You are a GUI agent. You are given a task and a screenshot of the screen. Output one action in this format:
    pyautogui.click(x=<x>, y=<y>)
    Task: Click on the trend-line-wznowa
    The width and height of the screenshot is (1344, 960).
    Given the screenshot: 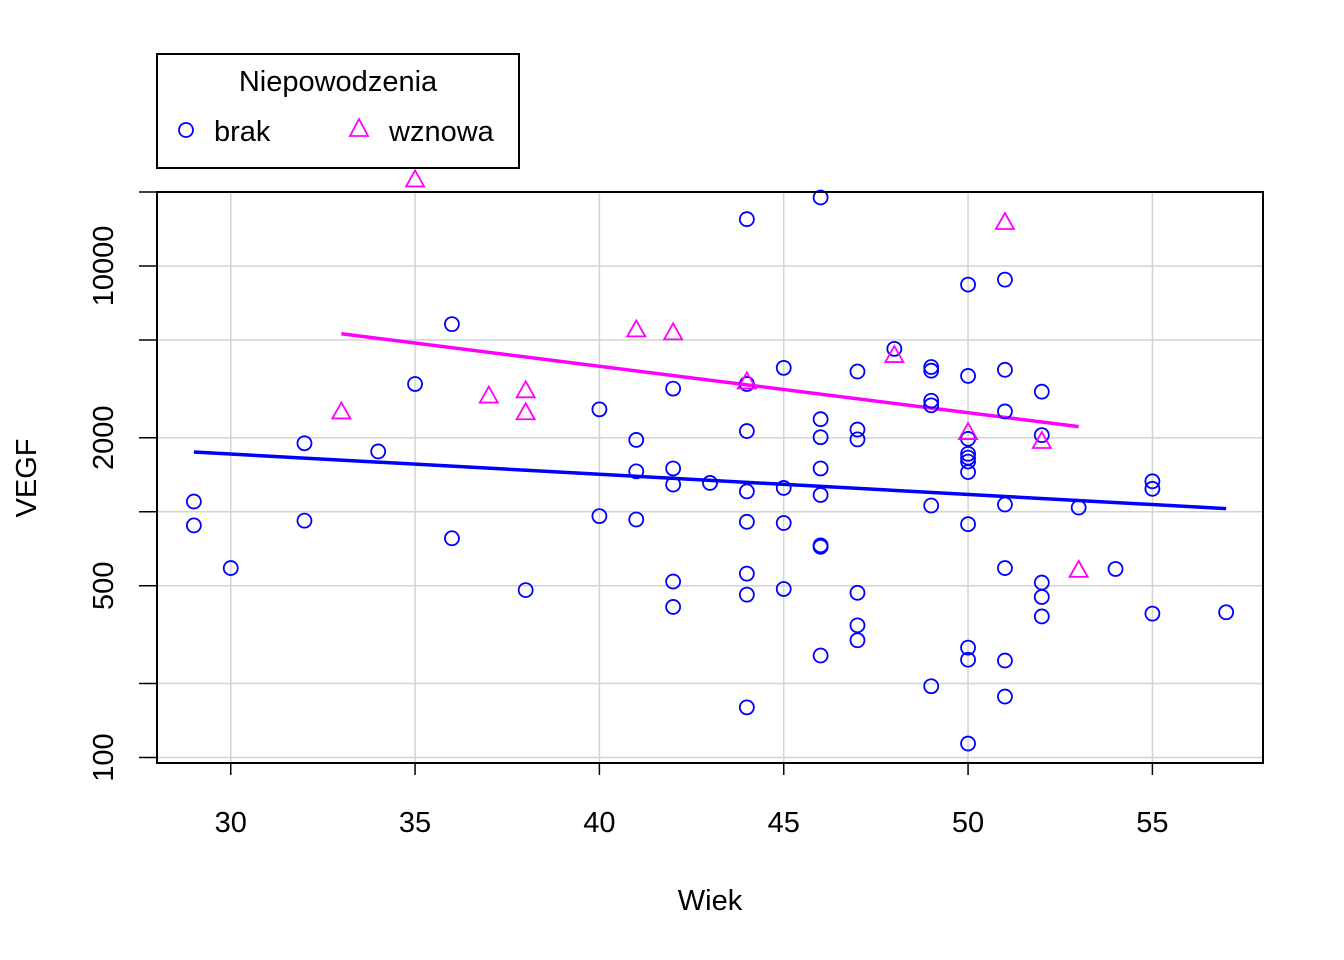 What is the action you would take?
    pyautogui.click(x=710, y=380)
    